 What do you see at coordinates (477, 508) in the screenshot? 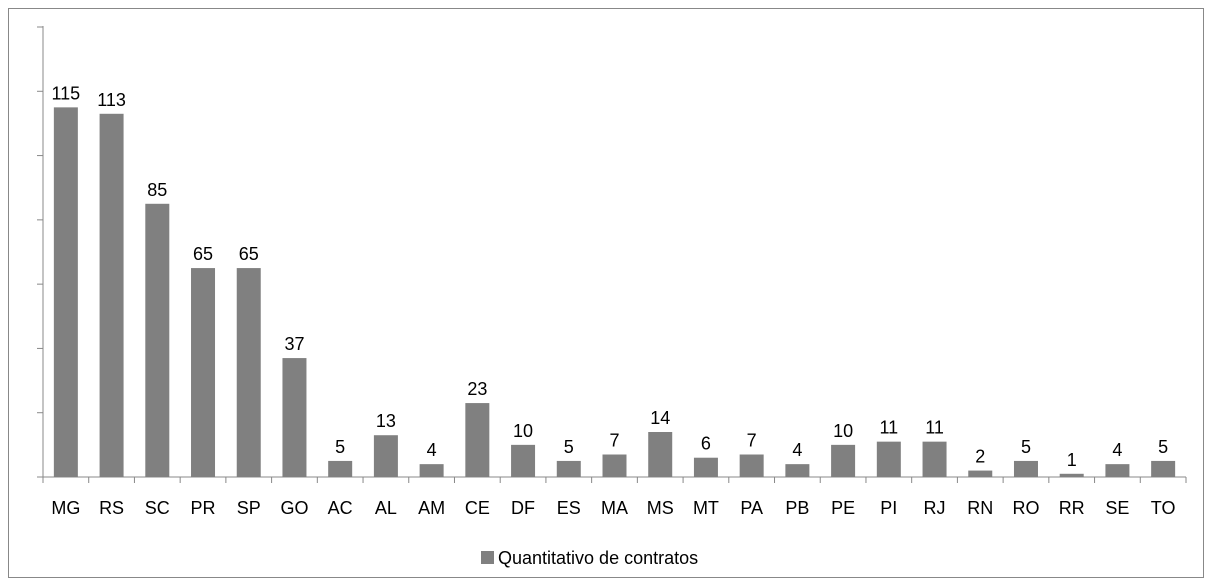
I see `x-tick-label-ce: CE` at bounding box center [477, 508].